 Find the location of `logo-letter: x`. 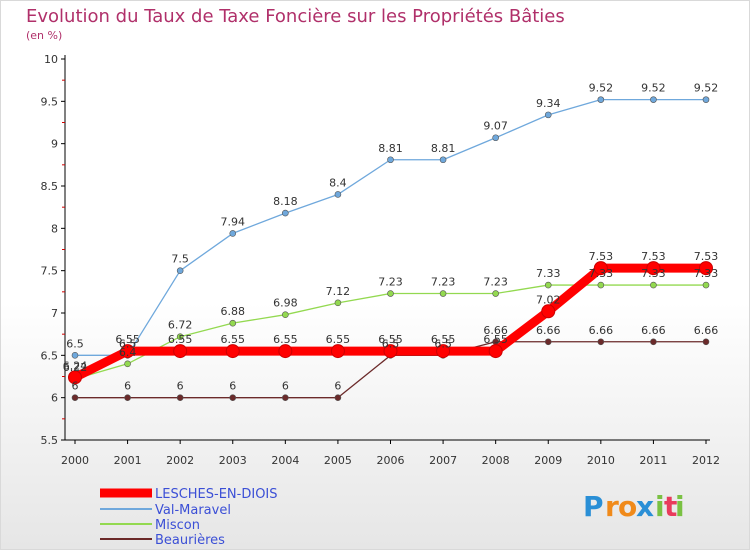

logo-letter: x is located at coordinates (645, 506).